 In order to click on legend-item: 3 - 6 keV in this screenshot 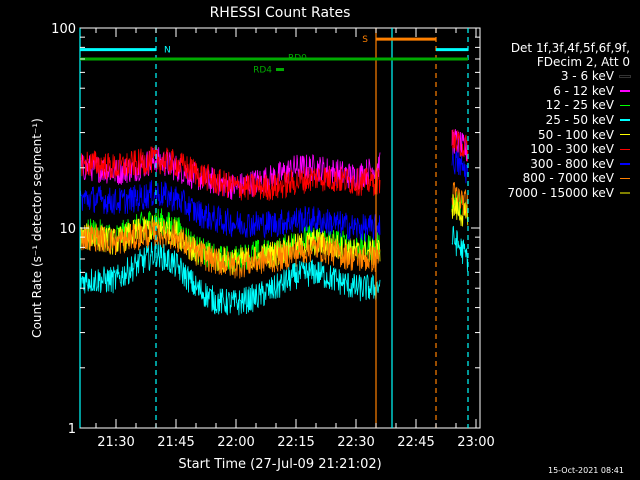, I will do `click(550, 76)`.